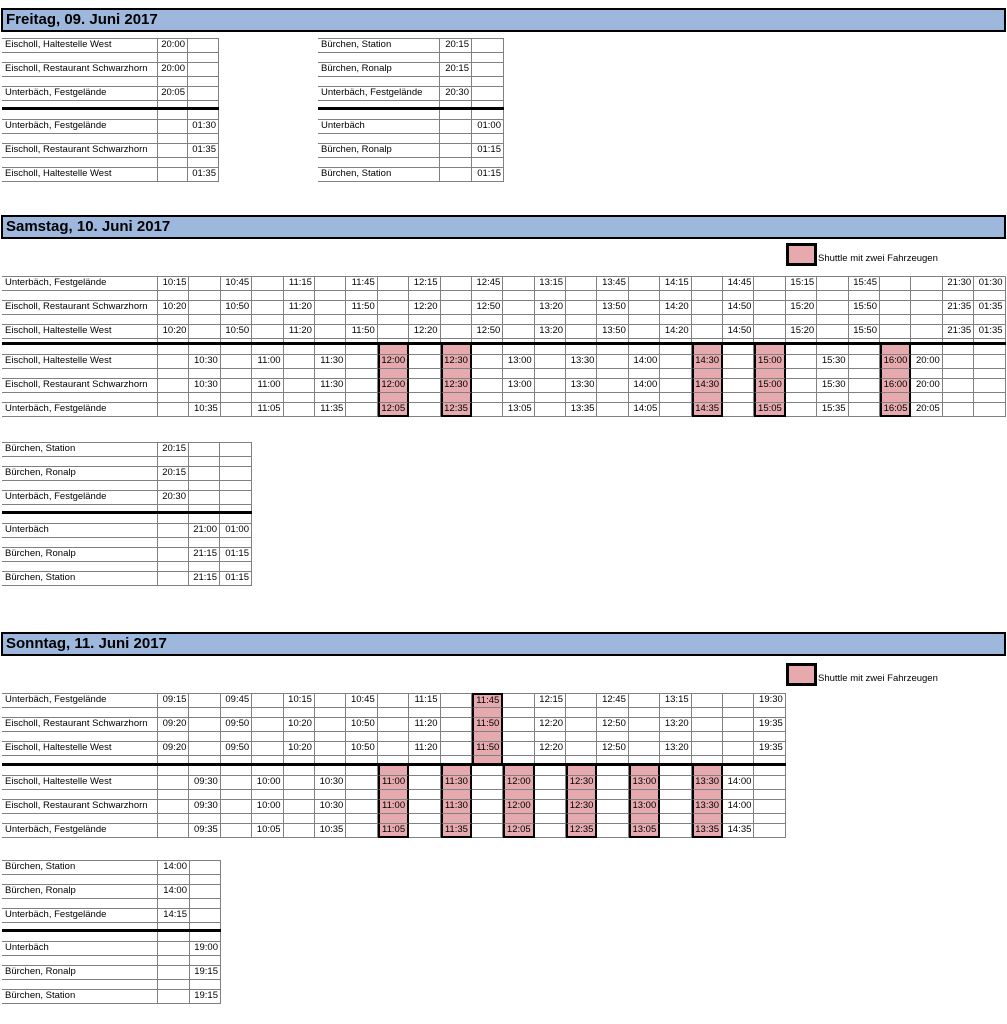 Image resolution: width=1007 pixels, height=1024 pixels. What do you see at coordinates (456, 361) in the screenshot?
I see `highlight-time-cell: 12:30` at bounding box center [456, 361].